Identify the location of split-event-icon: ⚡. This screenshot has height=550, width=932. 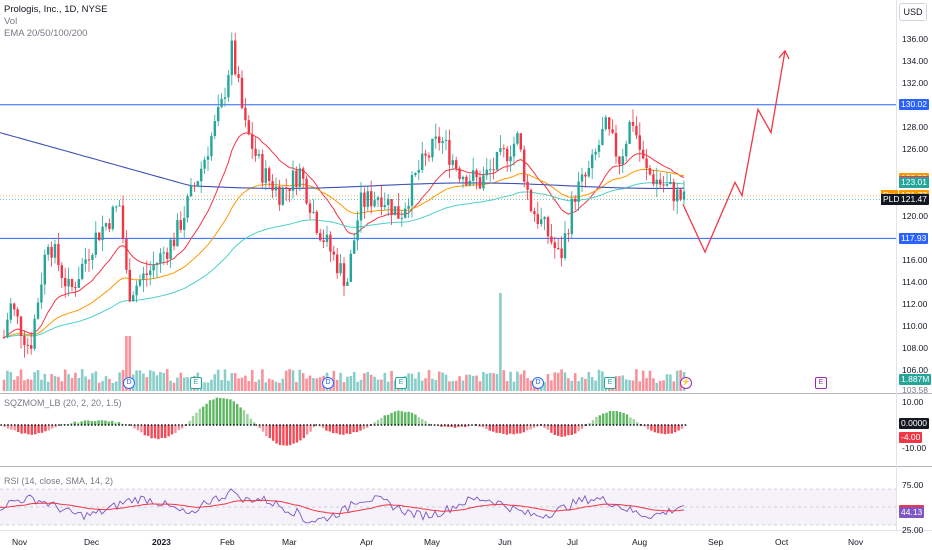
(686, 383).